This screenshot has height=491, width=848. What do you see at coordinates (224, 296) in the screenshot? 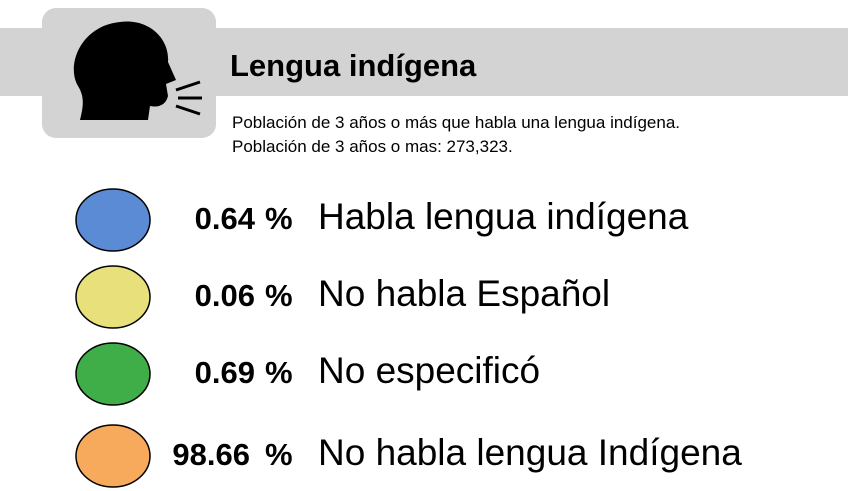
I see `item-value: 0.06` at bounding box center [224, 296].